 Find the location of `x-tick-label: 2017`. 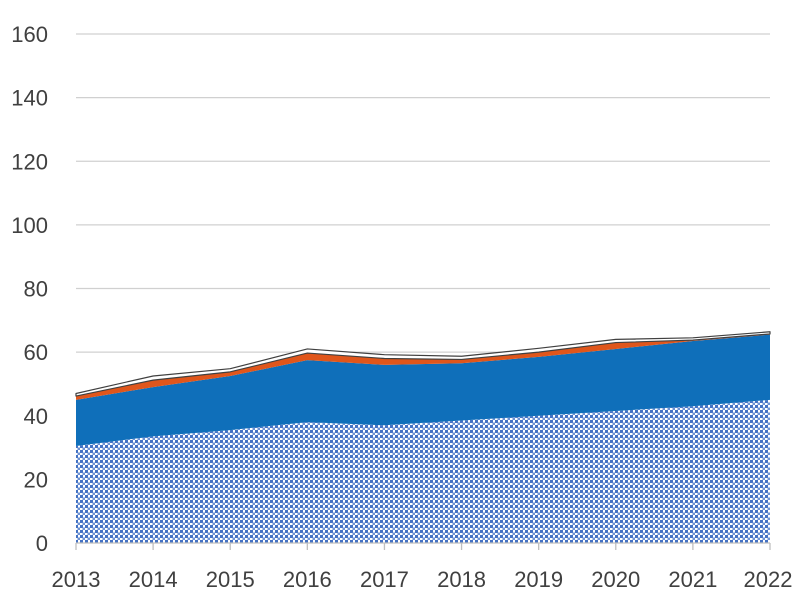

x-tick-label: 2017 is located at coordinates (384, 579).